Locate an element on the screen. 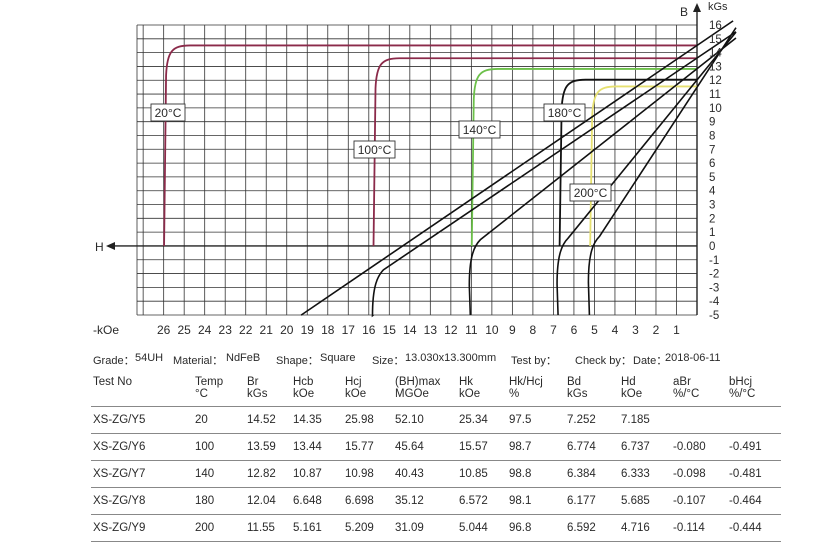 This screenshot has width=821, height=542. table-cell: XS-ZG/Y9 is located at coordinates (142, 528).